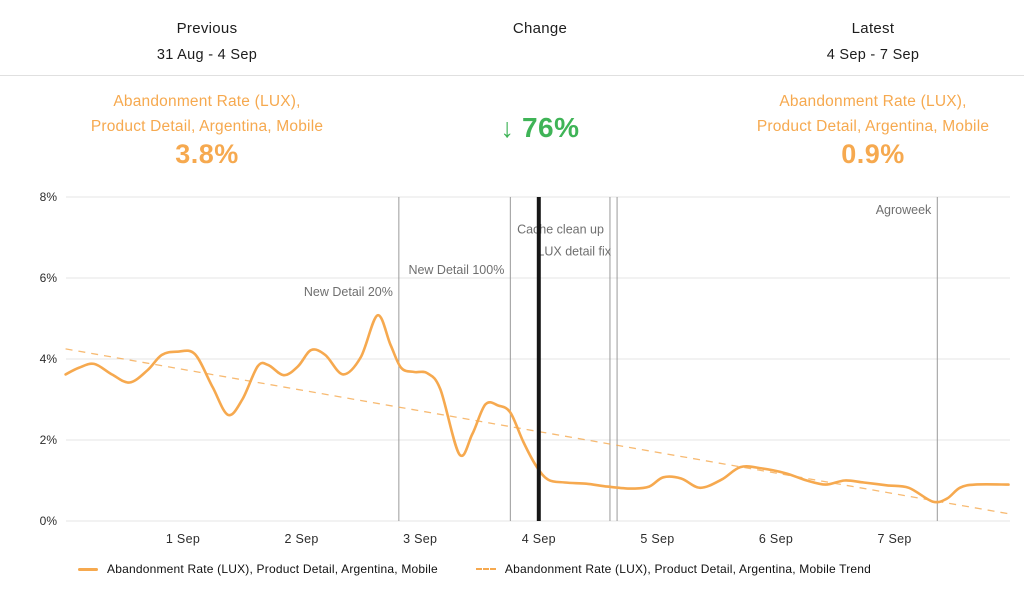  What do you see at coordinates (348, 292) in the screenshot?
I see `event-label: New Detail 20%` at bounding box center [348, 292].